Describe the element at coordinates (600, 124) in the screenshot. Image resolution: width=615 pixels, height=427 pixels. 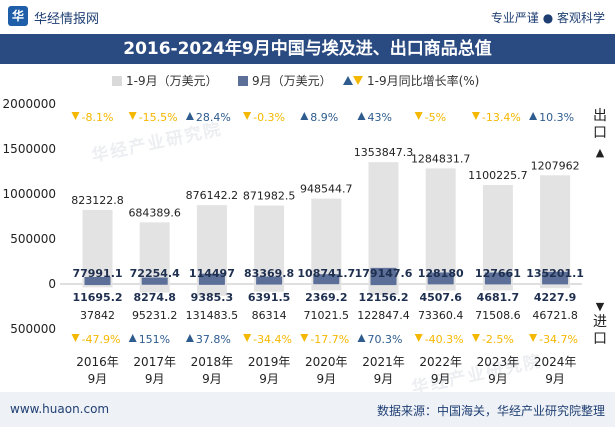
I see `export-side-label: 出口` at that location.